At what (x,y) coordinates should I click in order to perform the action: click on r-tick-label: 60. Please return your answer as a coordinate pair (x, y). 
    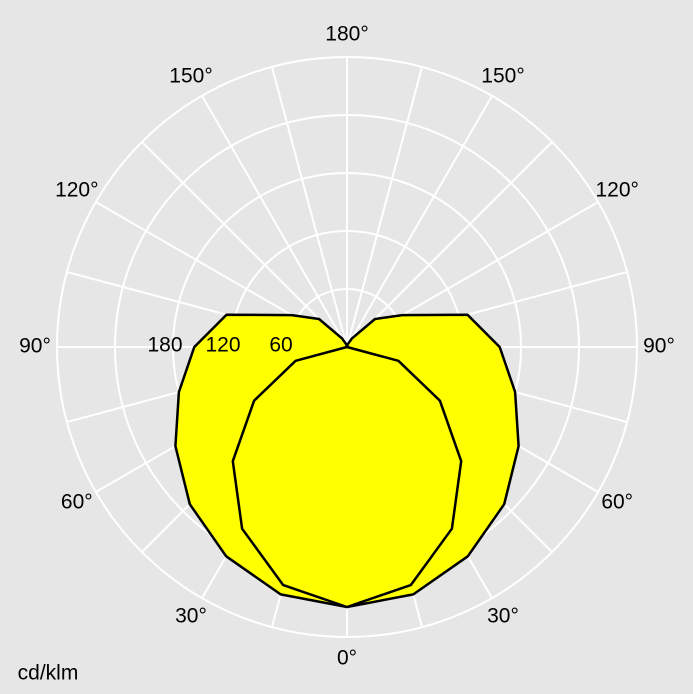
    Looking at the image, I should click on (280, 345).